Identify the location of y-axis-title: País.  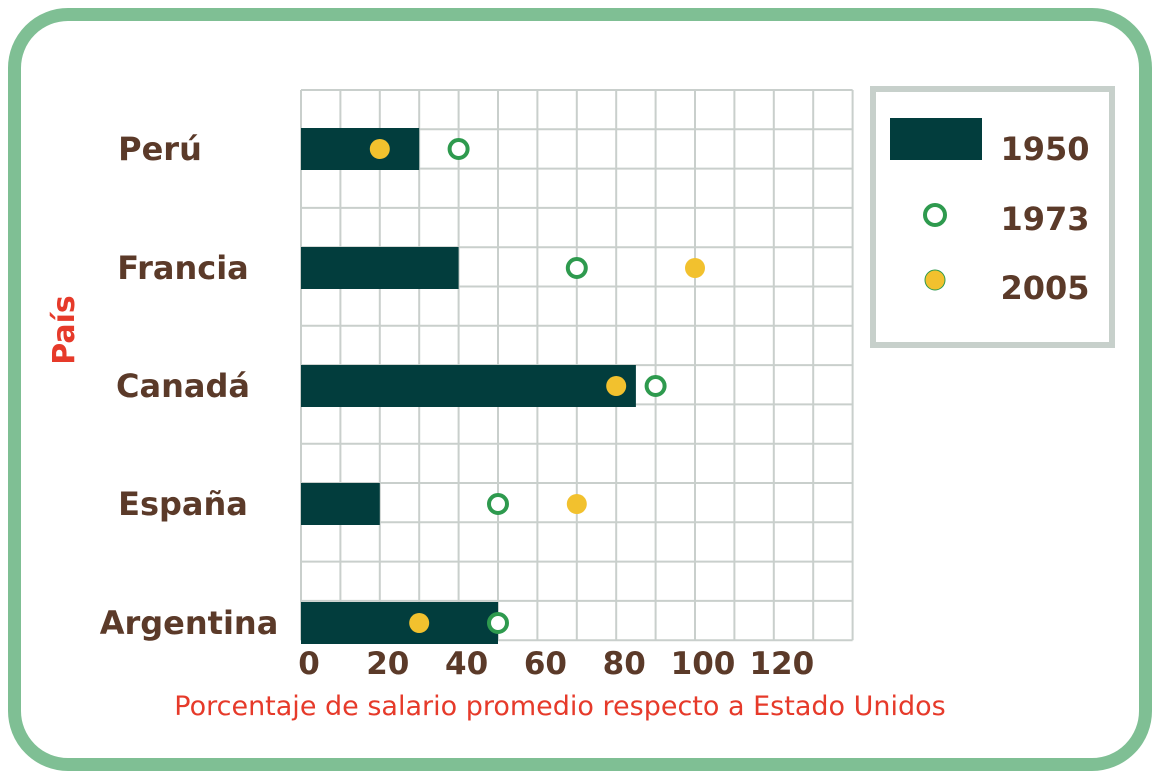
(64, 330).